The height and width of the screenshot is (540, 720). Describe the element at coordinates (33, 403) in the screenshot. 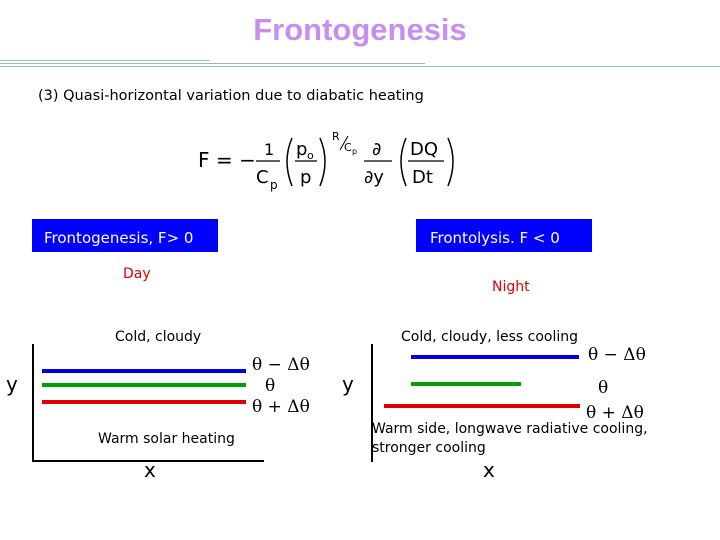

I see `left-y-axis` at that location.